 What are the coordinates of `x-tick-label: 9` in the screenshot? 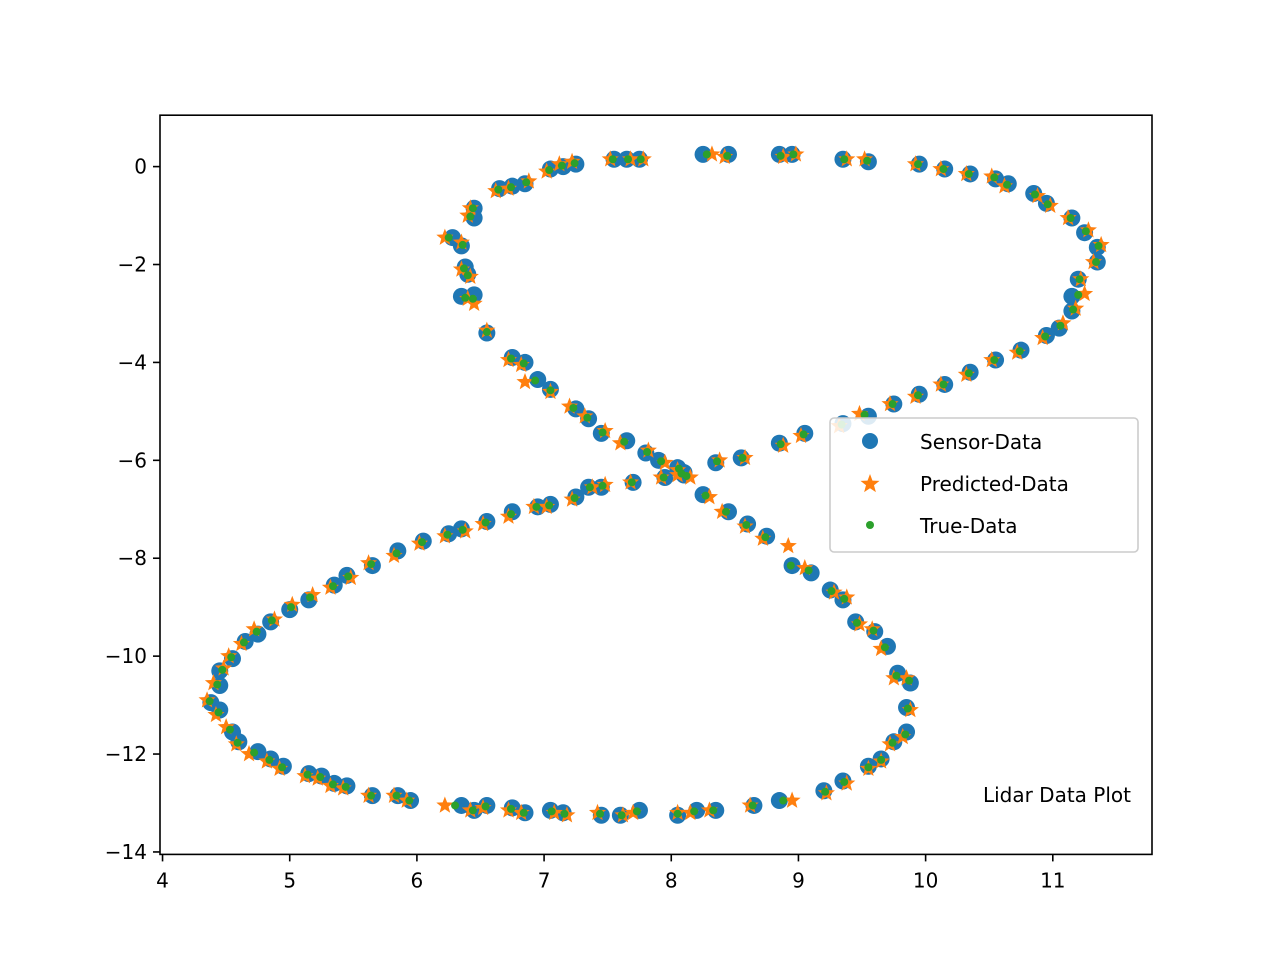 It's located at (798, 880).